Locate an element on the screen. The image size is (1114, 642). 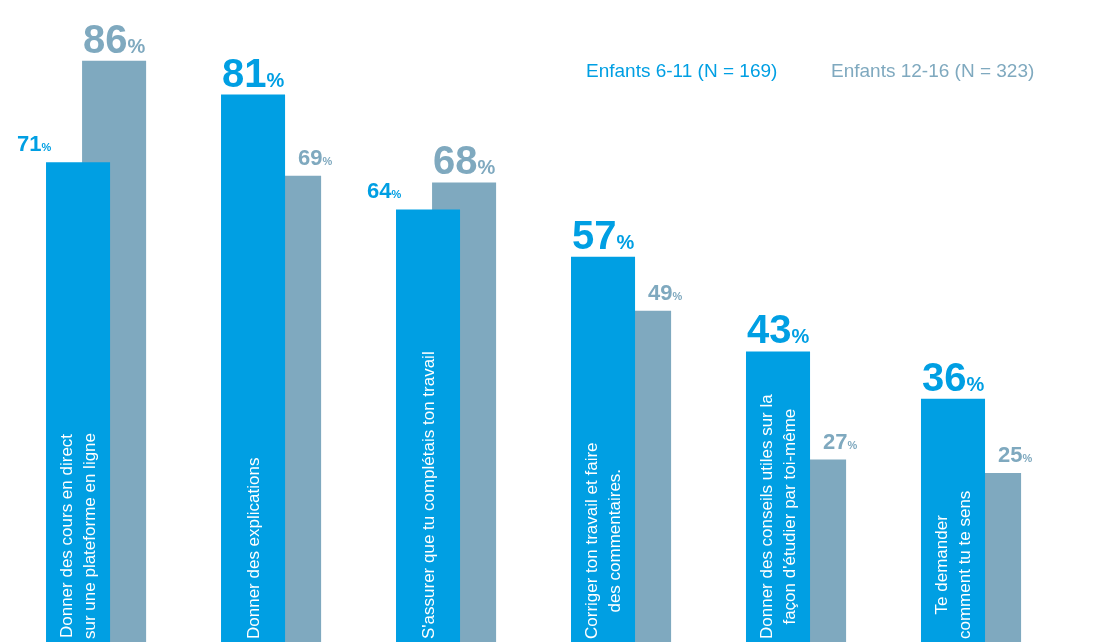
x-tick-label: Te demander comment tu te sens is located at coordinates (953, 564).